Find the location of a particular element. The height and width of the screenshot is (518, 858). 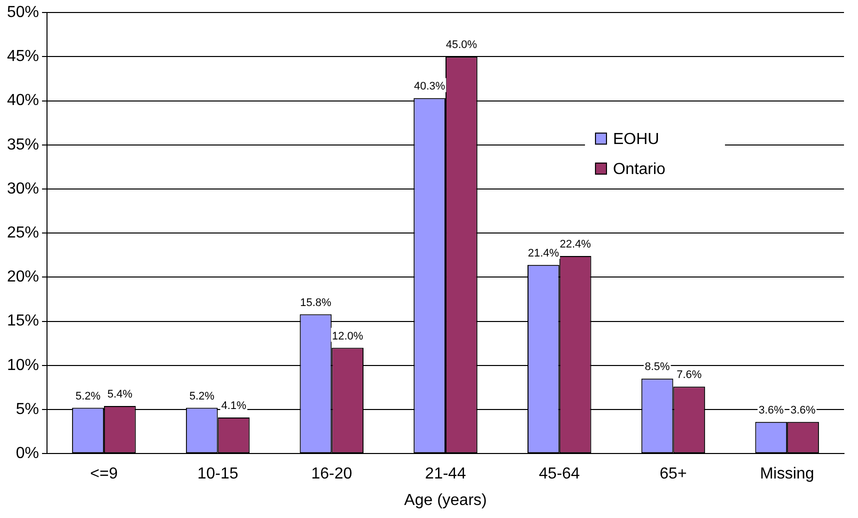

data-label: 45.0% is located at coordinates (462, 45).